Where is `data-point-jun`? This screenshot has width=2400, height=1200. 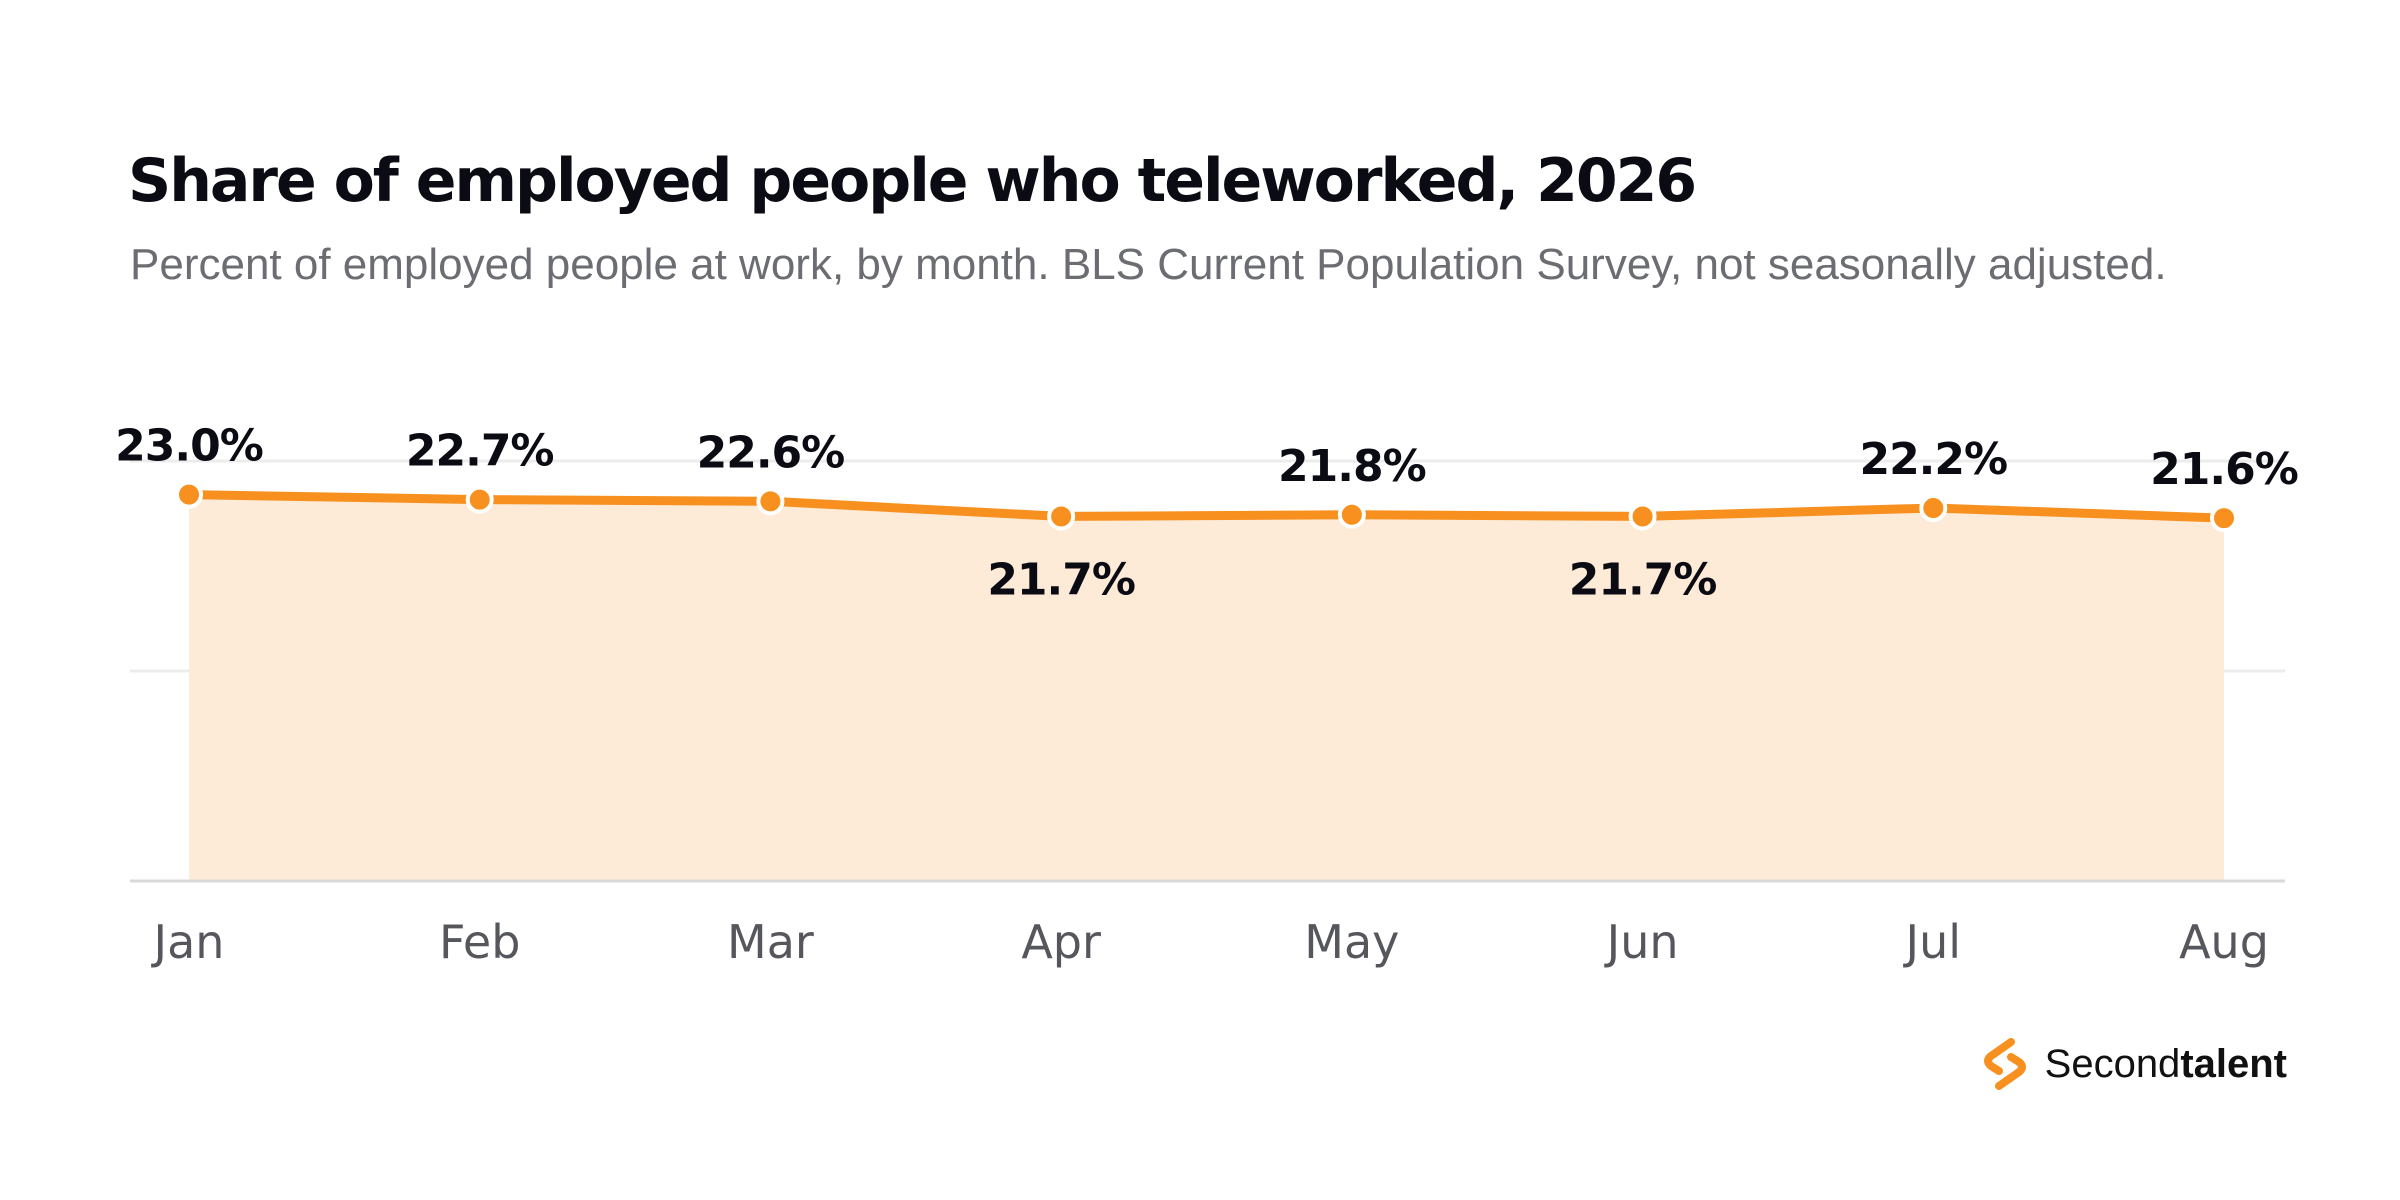
data-point-jun is located at coordinates (1642, 516).